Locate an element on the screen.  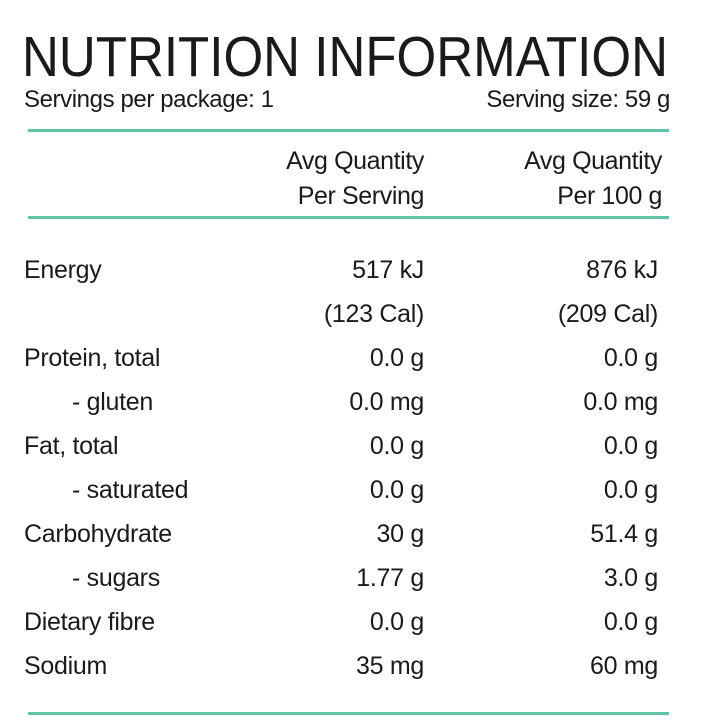
value-per-100g: 876 kJ is located at coordinates (622, 270).